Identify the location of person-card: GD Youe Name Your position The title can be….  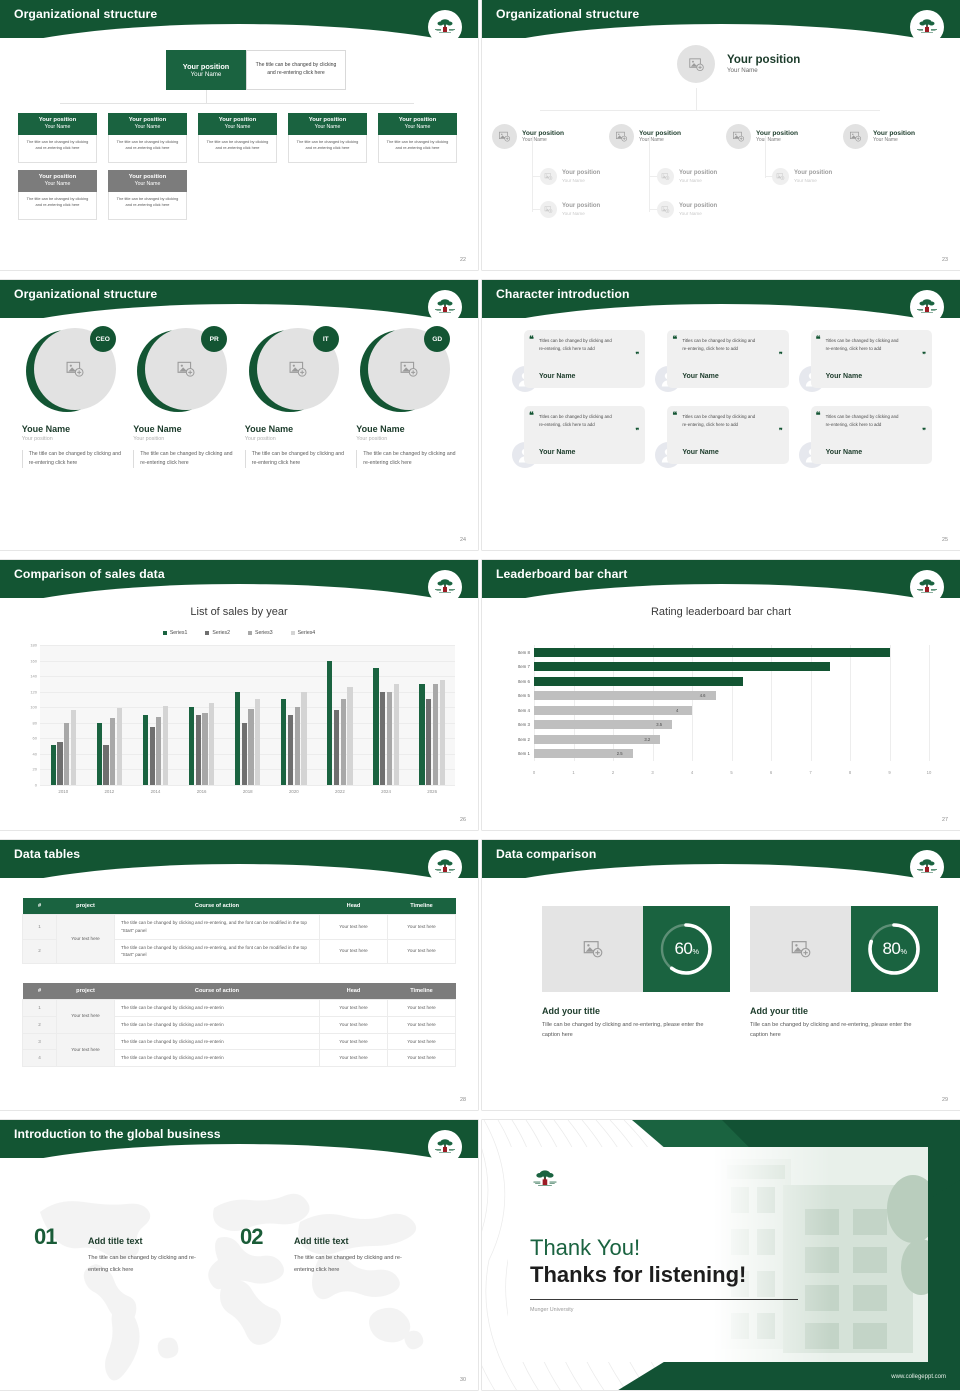
(406, 397).